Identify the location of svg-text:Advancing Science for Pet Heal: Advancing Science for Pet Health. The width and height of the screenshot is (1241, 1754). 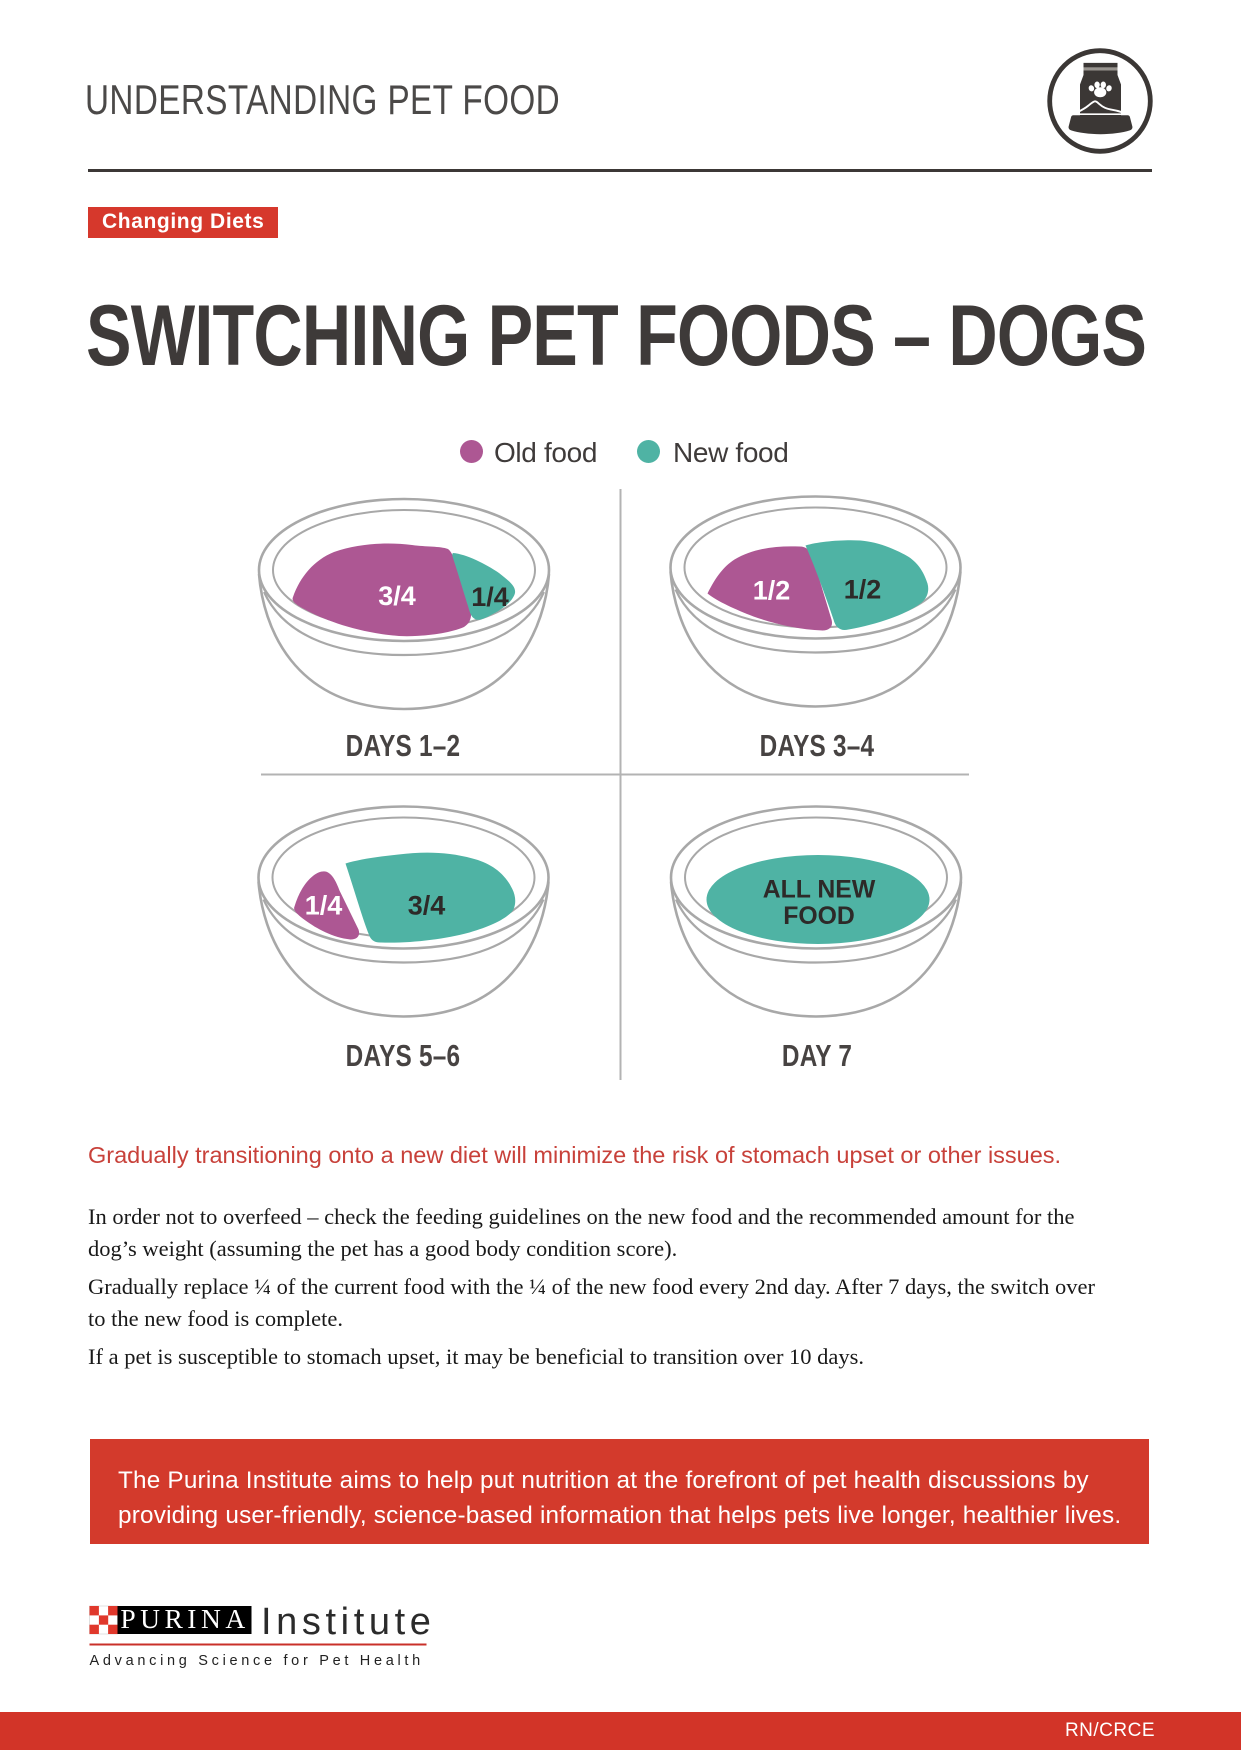
(257, 1661).